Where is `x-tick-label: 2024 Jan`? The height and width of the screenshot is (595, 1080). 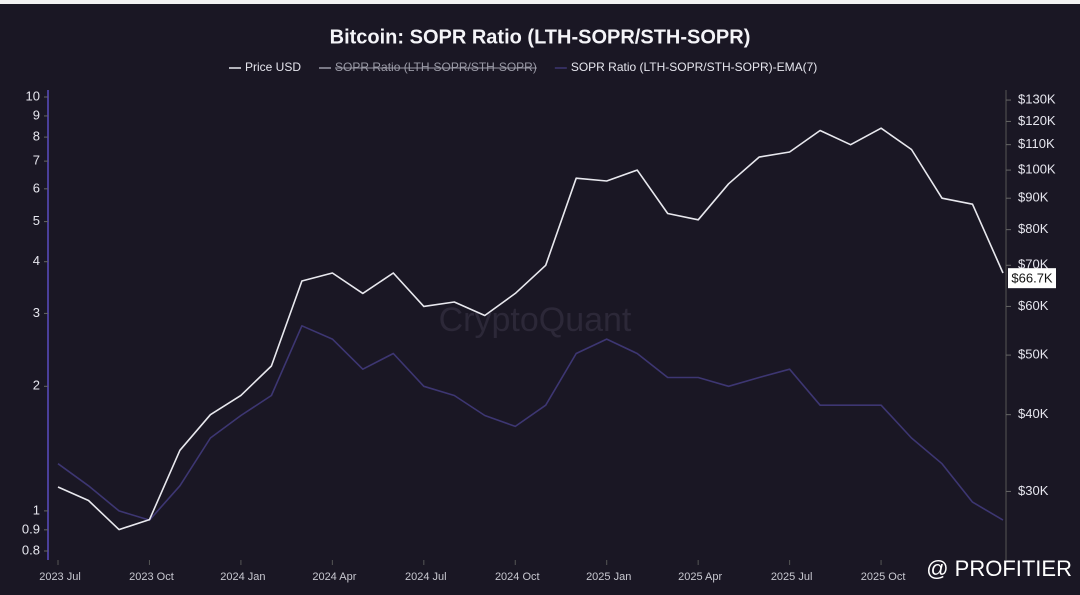
x-tick-label: 2024 Jan is located at coordinates (242, 577).